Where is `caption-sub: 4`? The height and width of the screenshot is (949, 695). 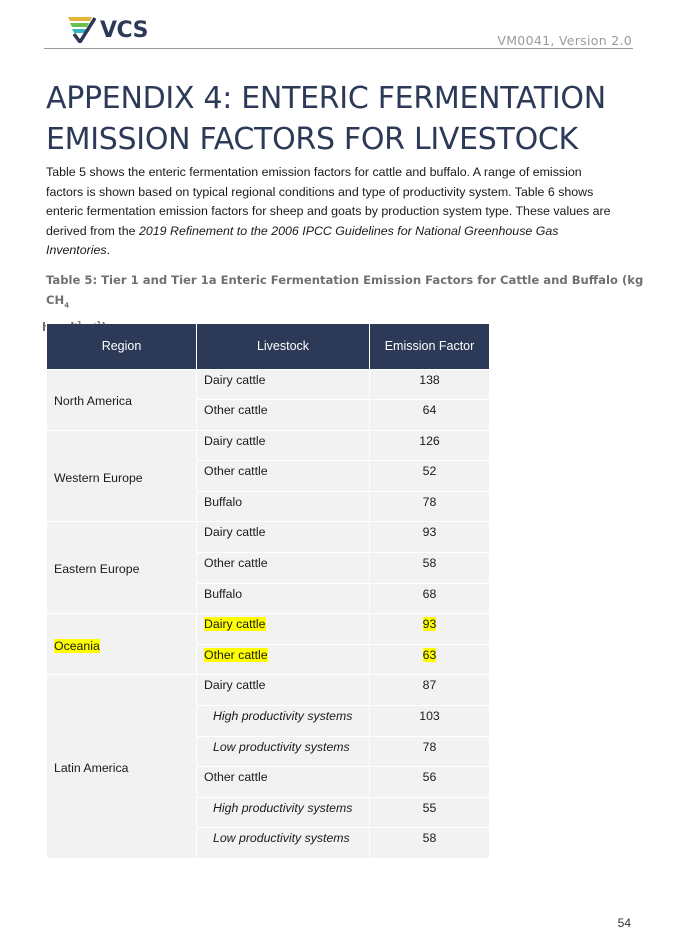 caption-sub: 4 is located at coordinates (67, 304).